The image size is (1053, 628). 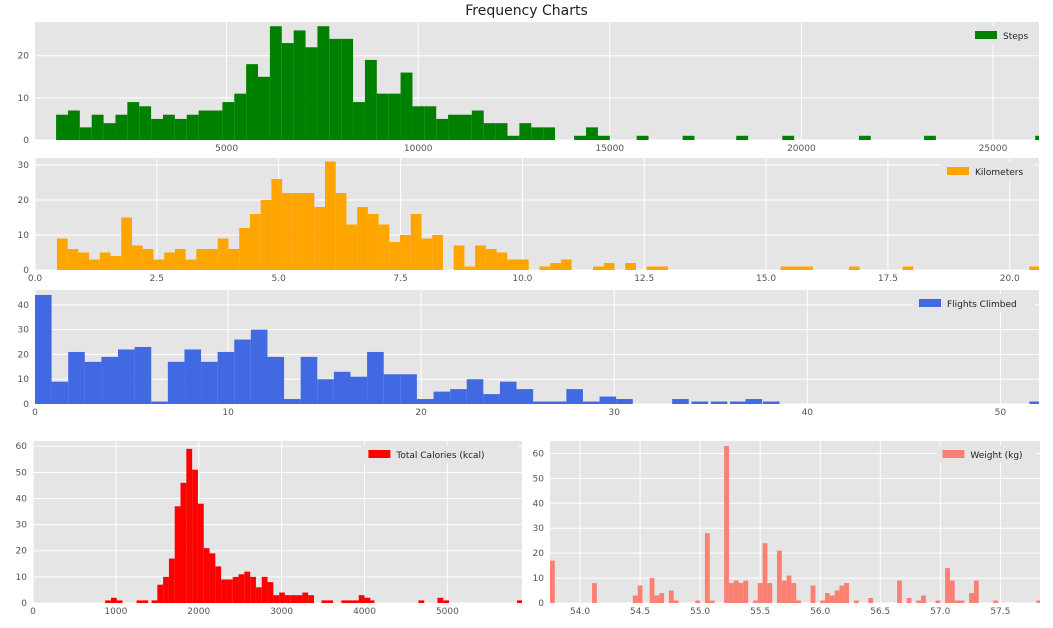 I want to click on y-tick-label: 40, so click(x=539, y=504).